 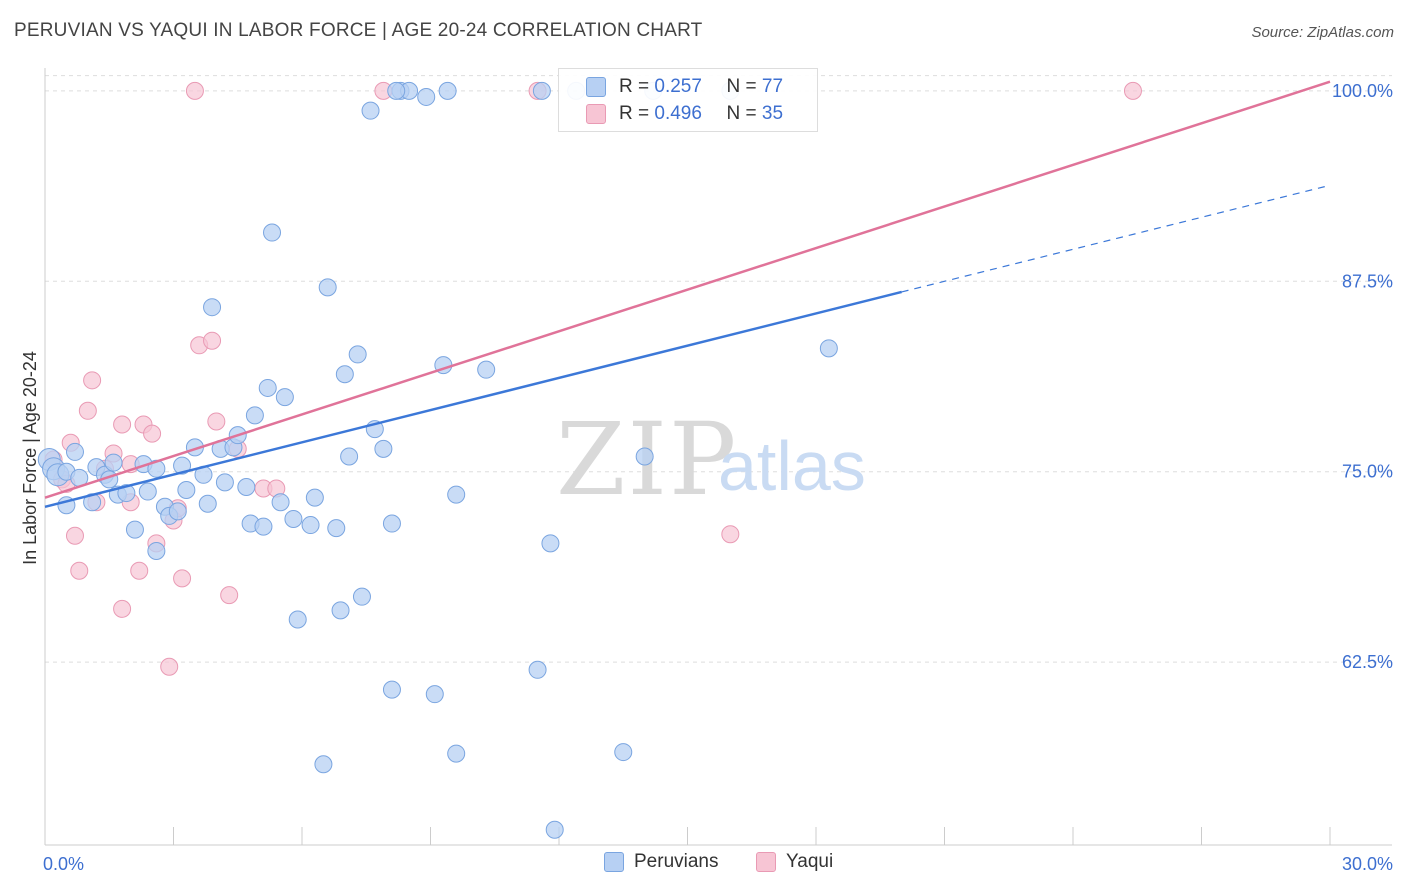 I want to click on series-legend-swatch-peruvians, so click(x=614, y=862).